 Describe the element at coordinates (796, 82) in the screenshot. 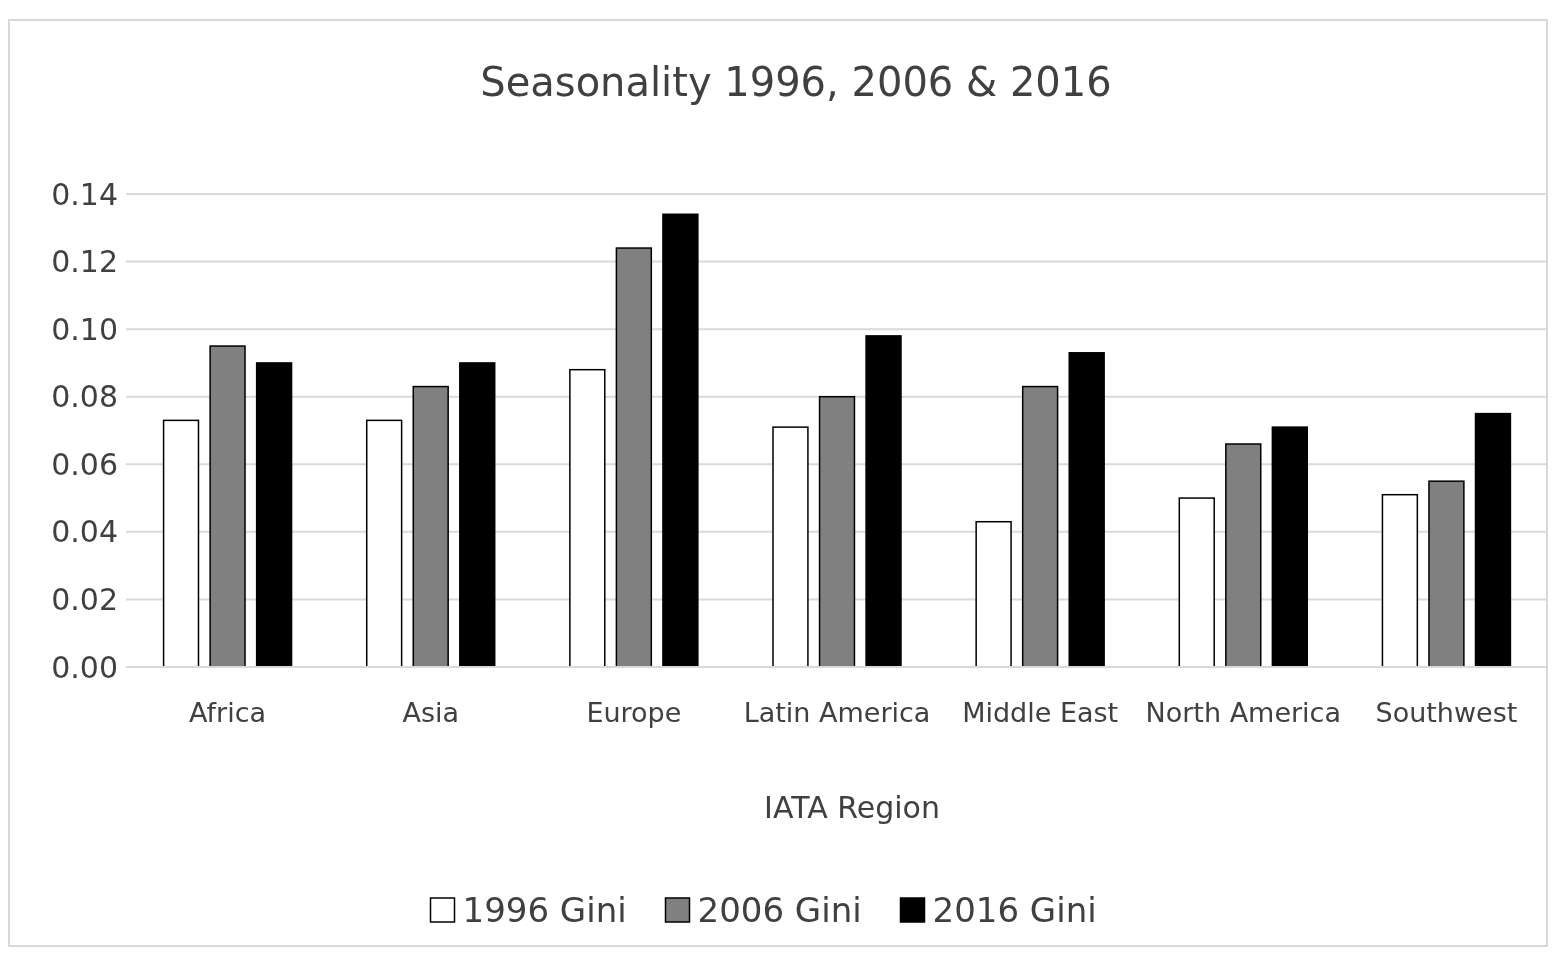

I see `chart-title: Seasonality 1996, 2006 & 2016` at that location.